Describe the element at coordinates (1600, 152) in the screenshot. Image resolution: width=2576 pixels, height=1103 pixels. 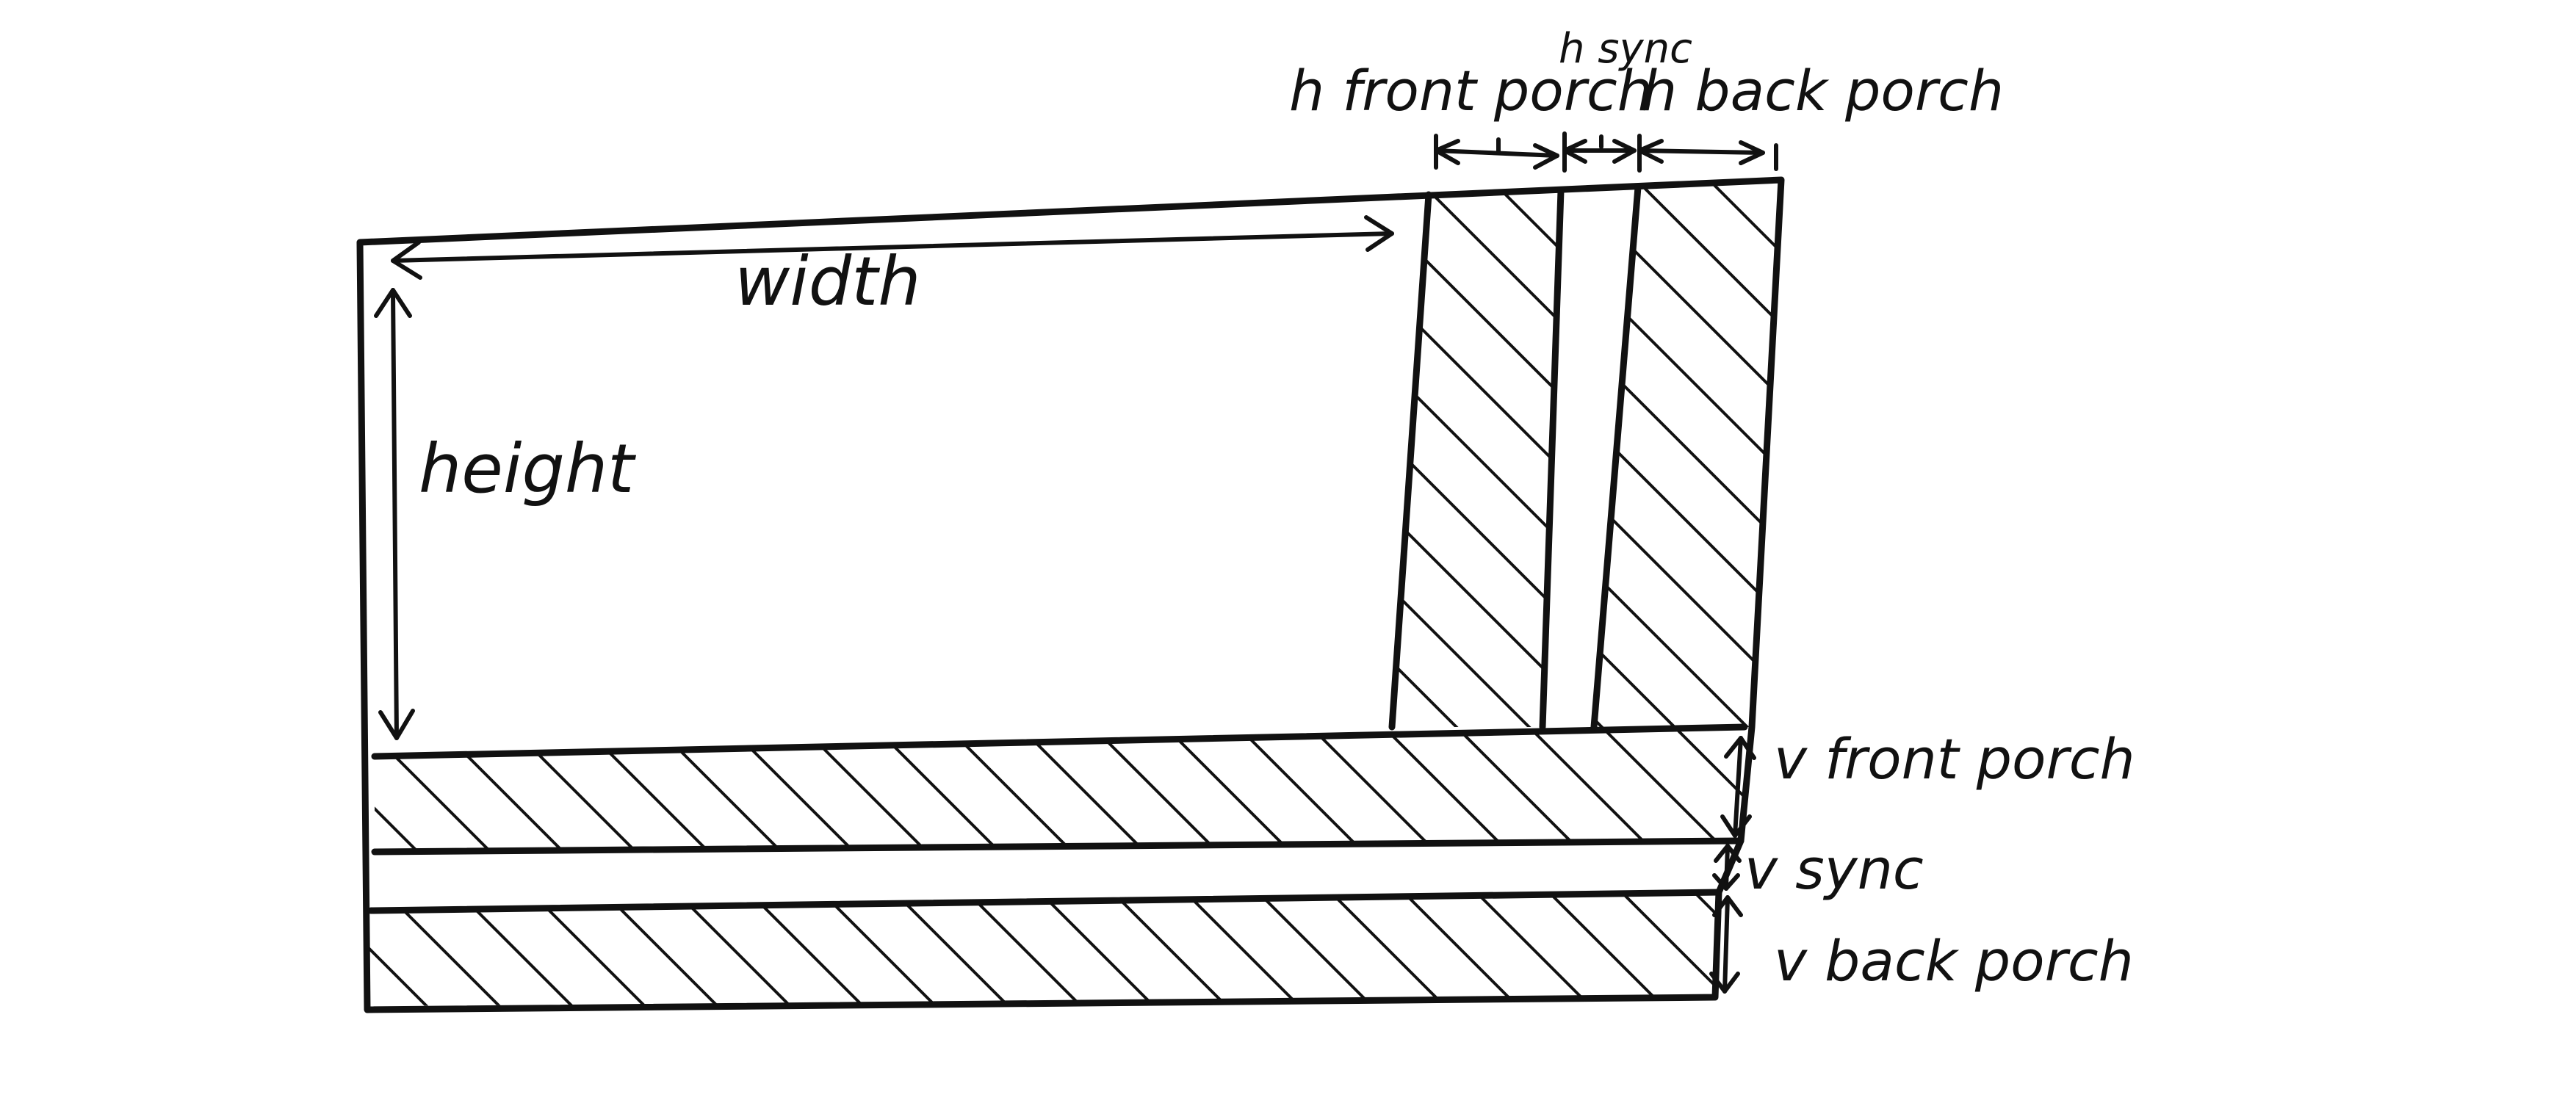
I see `h-sync-arrow` at that location.